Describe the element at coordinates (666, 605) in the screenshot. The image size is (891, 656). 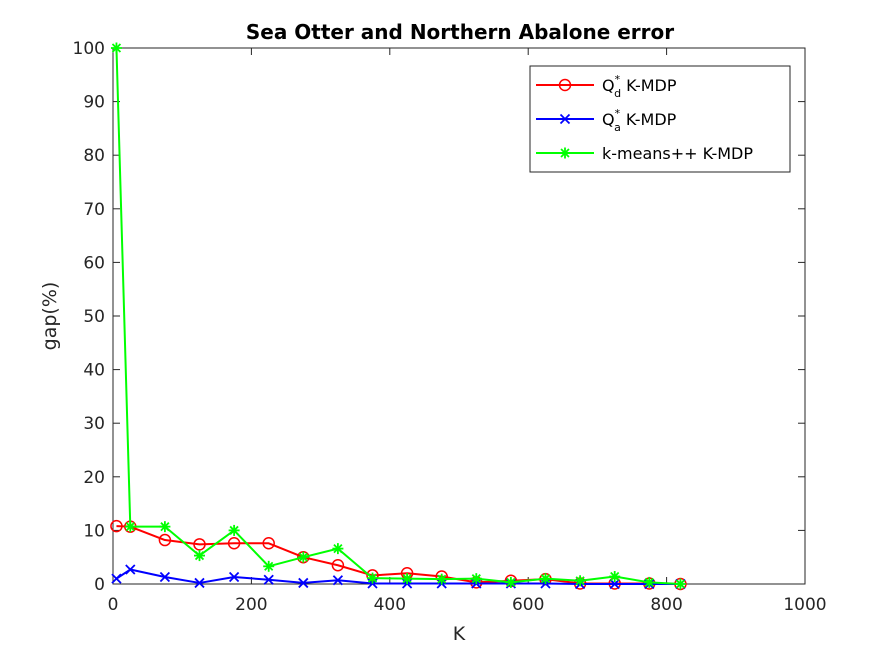
I see `x-tick-label: 800` at that location.